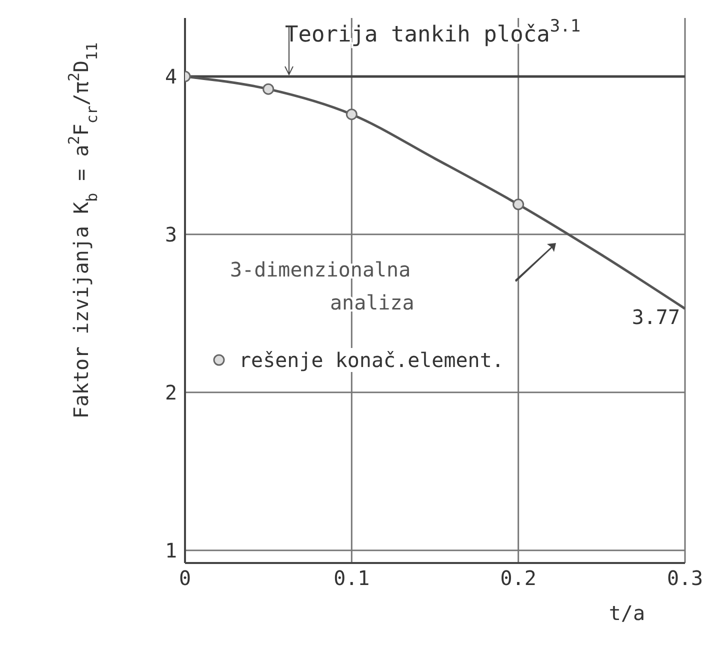  I want to click on y-tick-label: 2, so click(170, 392).